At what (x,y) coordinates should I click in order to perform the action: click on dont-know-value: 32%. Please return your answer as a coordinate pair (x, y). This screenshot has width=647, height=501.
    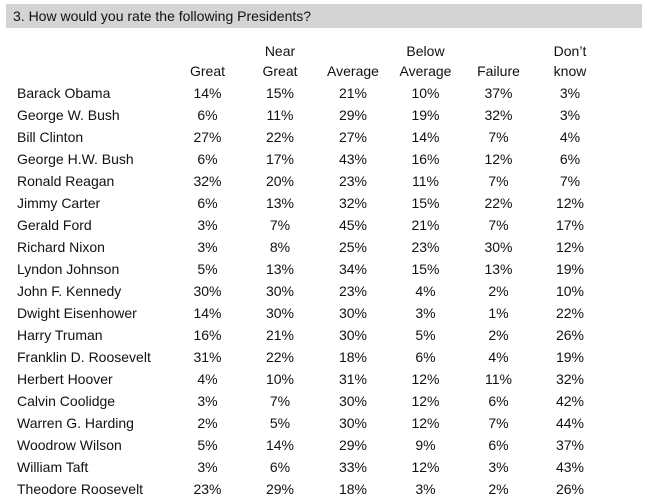
    Looking at the image, I should click on (570, 379).